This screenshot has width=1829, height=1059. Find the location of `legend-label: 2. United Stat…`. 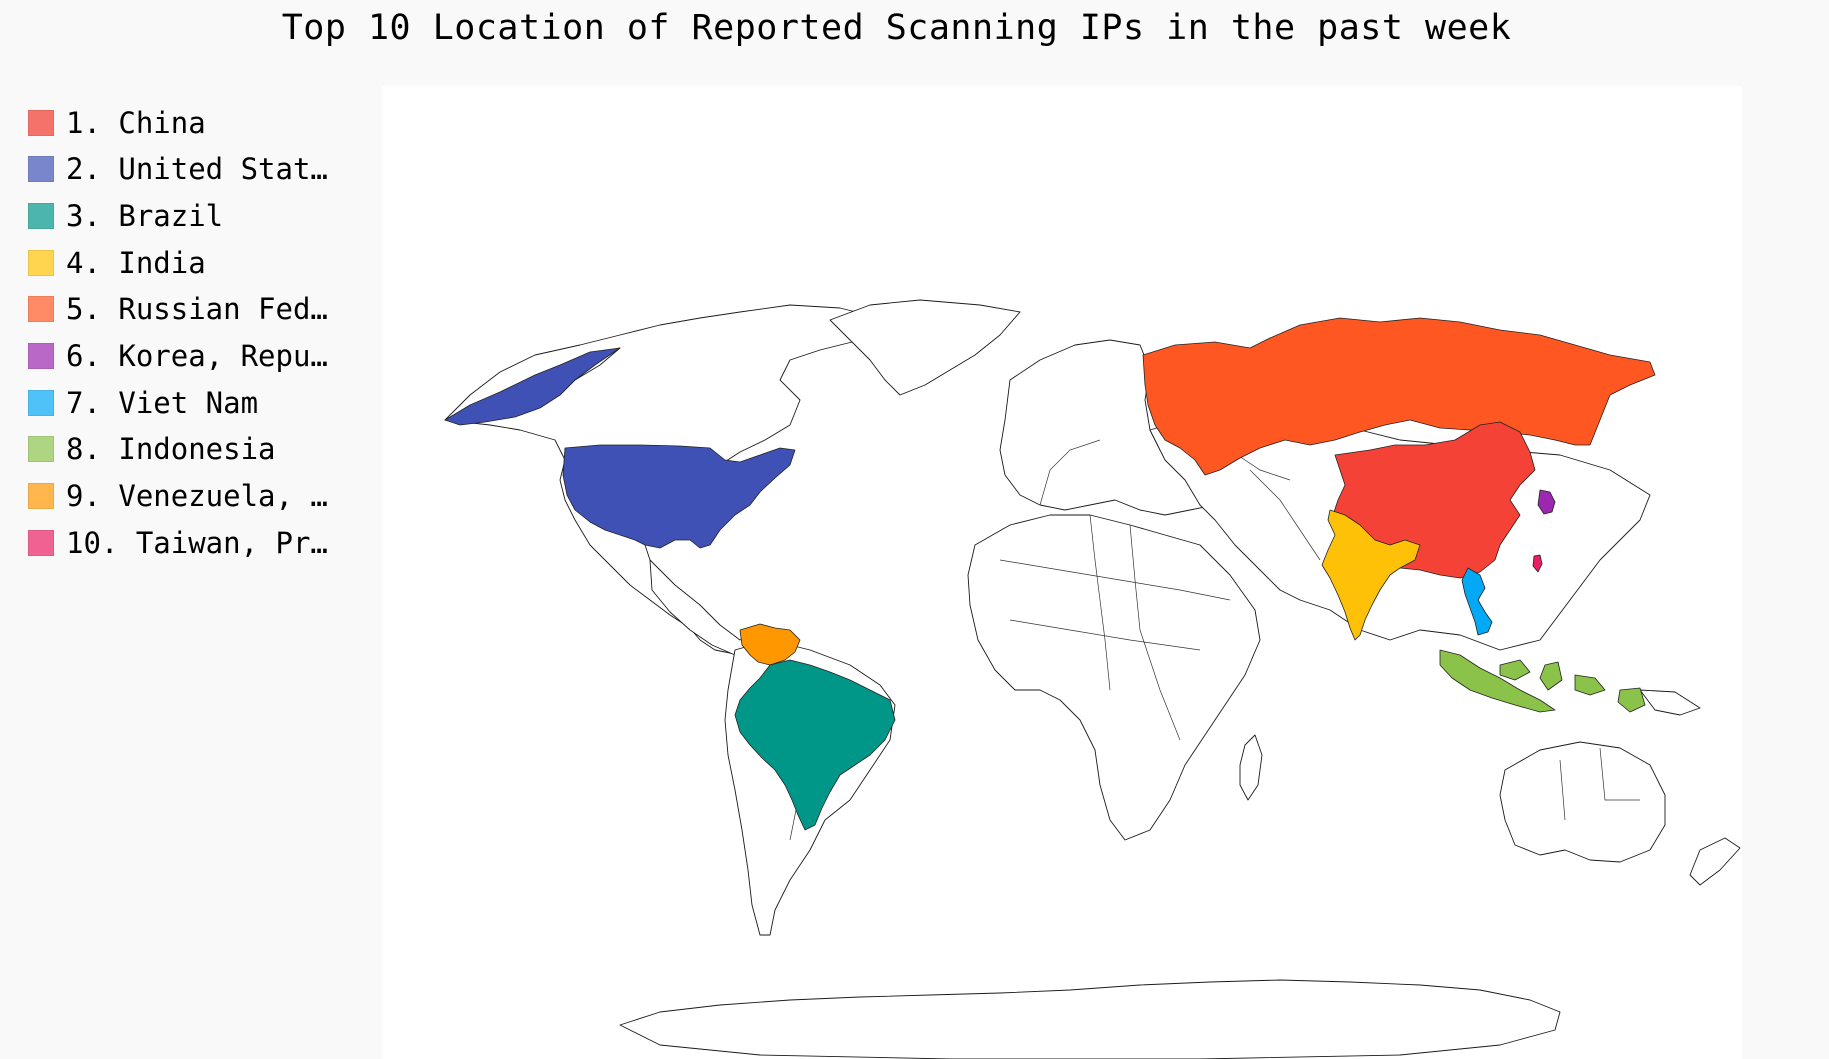

legend-label: 2. United Stat… is located at coordinates (197, 169).